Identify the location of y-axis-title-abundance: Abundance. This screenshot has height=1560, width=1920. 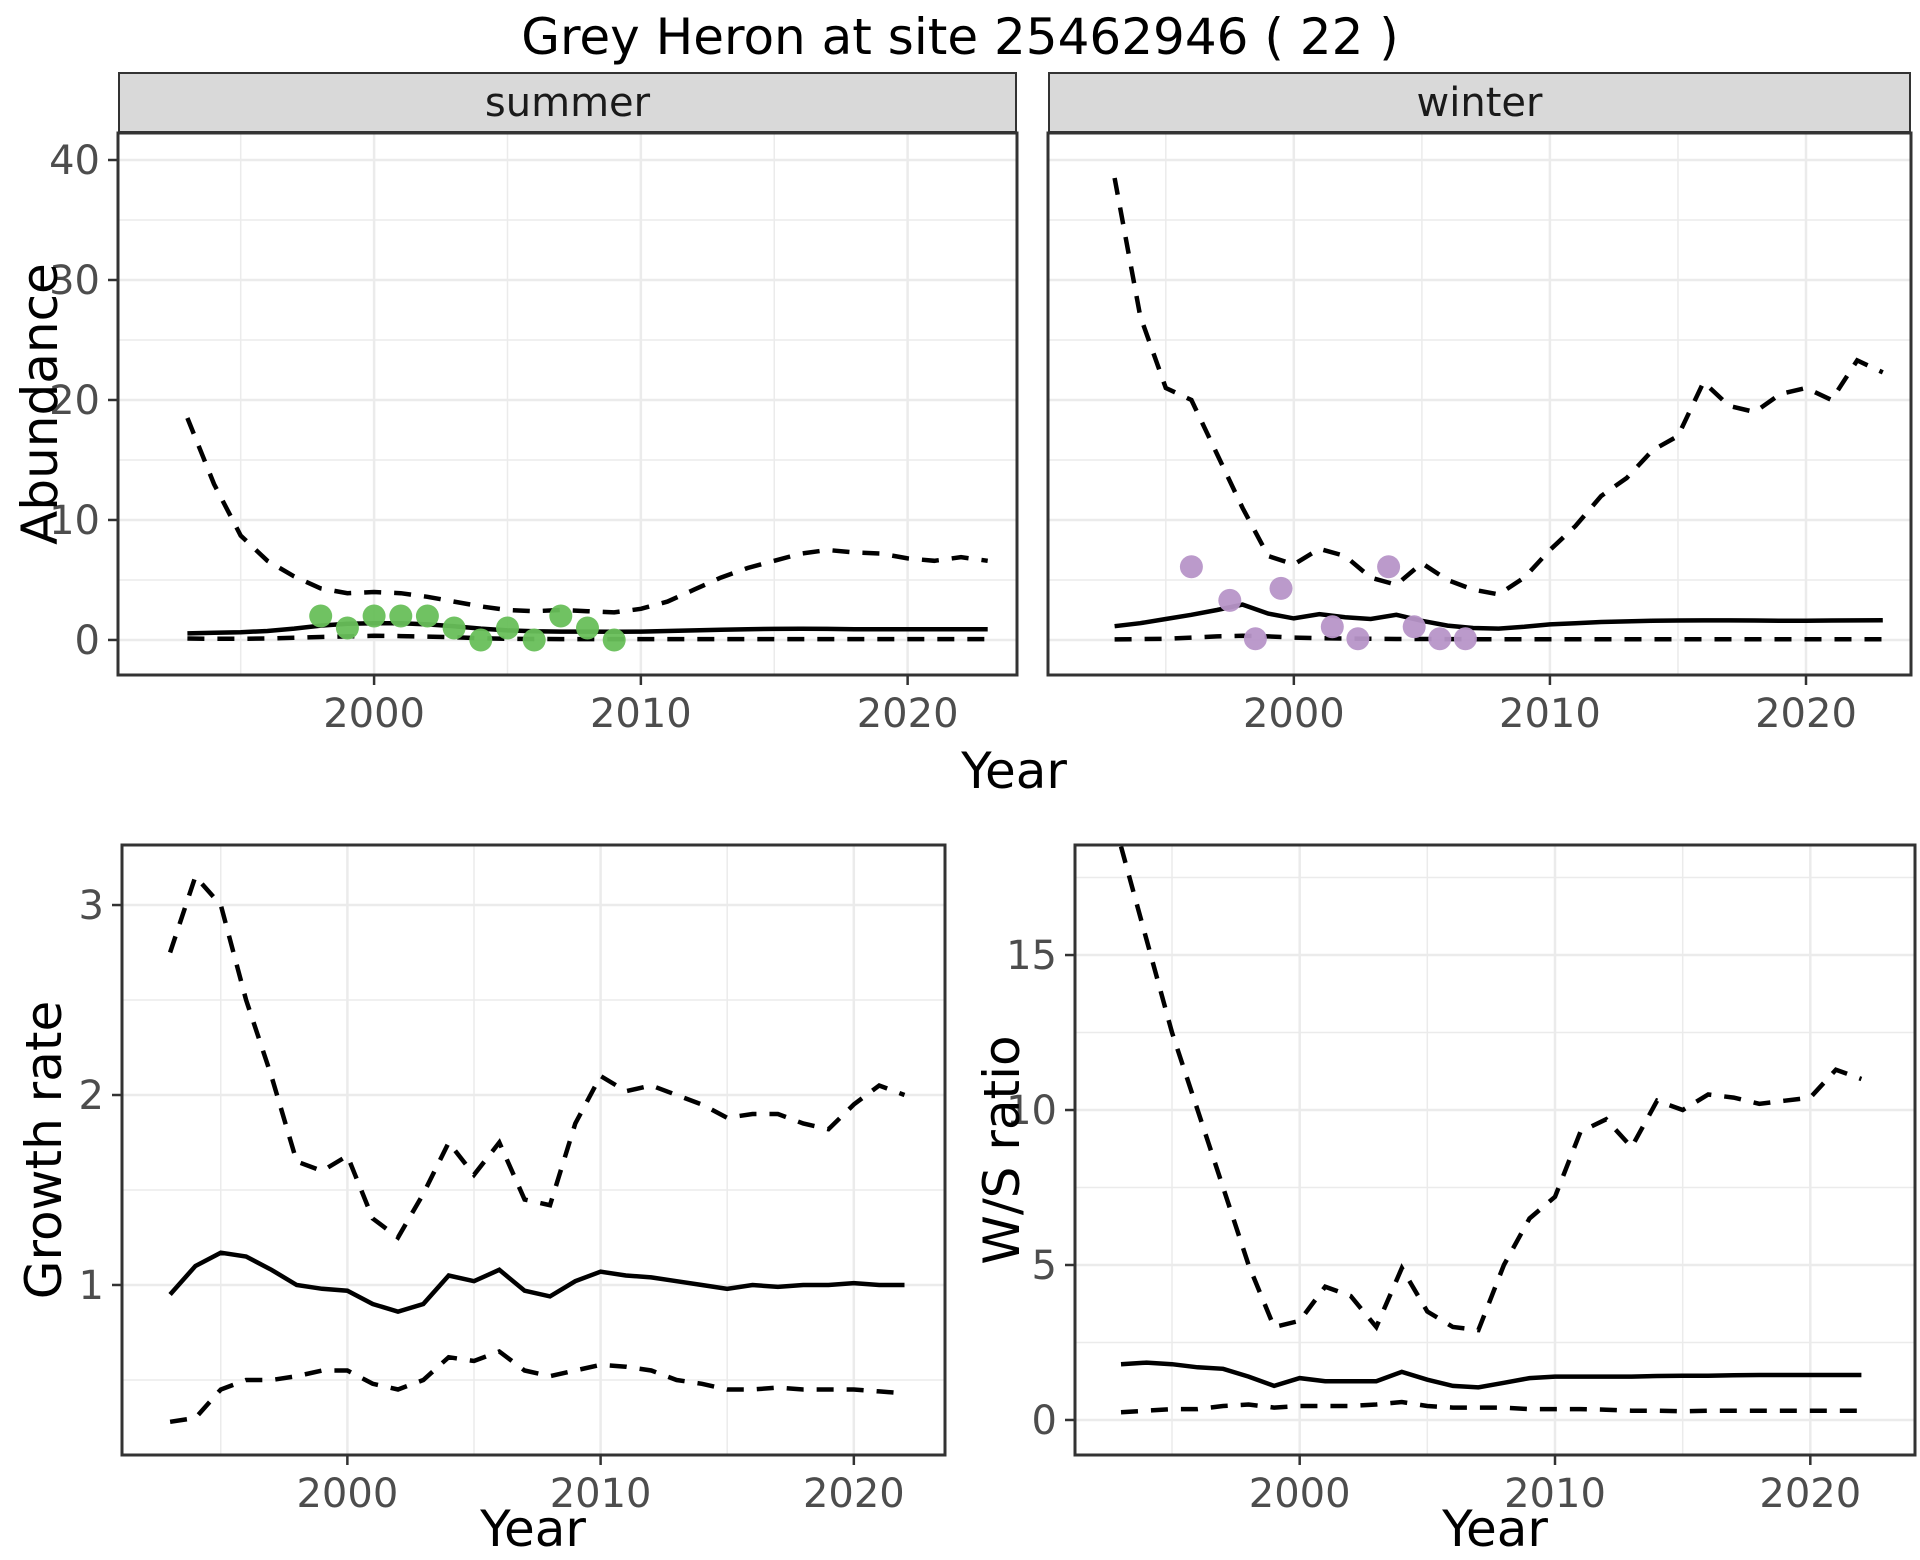
(40, 404).